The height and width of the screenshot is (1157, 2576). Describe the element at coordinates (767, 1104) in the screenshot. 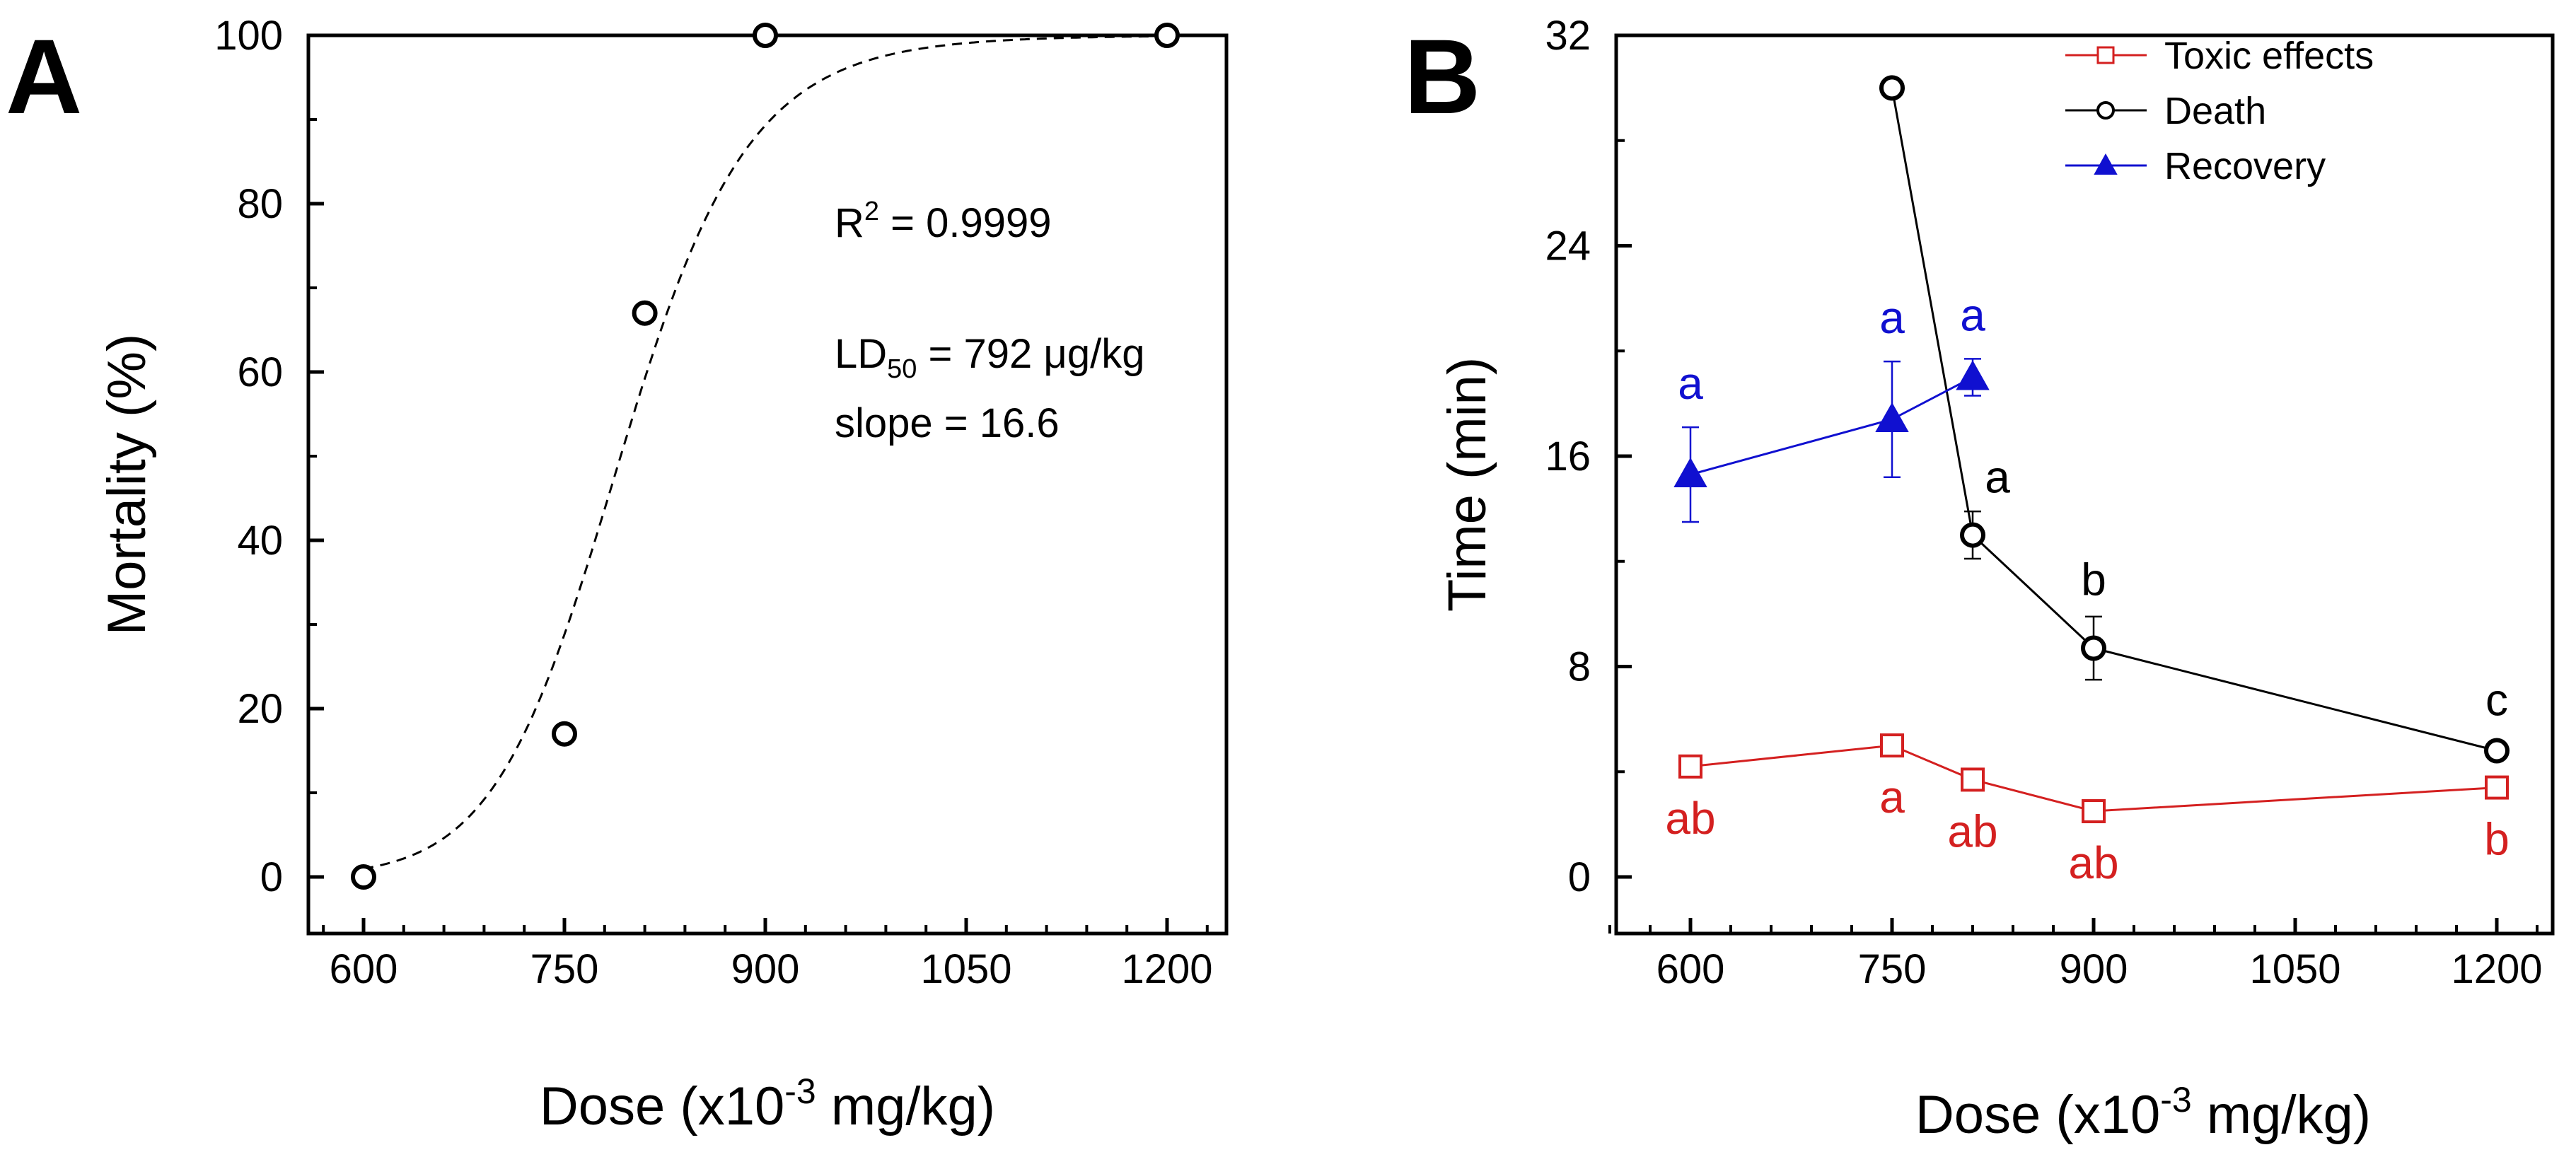

I see `panel-a-x-axis-label: Dose (x10-3 mg/kg)` at that location.